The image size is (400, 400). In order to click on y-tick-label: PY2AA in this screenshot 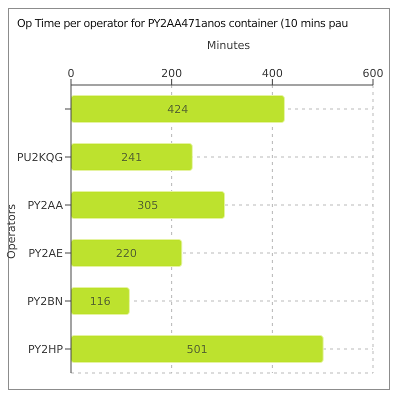, I will do `click(46, 205)`.